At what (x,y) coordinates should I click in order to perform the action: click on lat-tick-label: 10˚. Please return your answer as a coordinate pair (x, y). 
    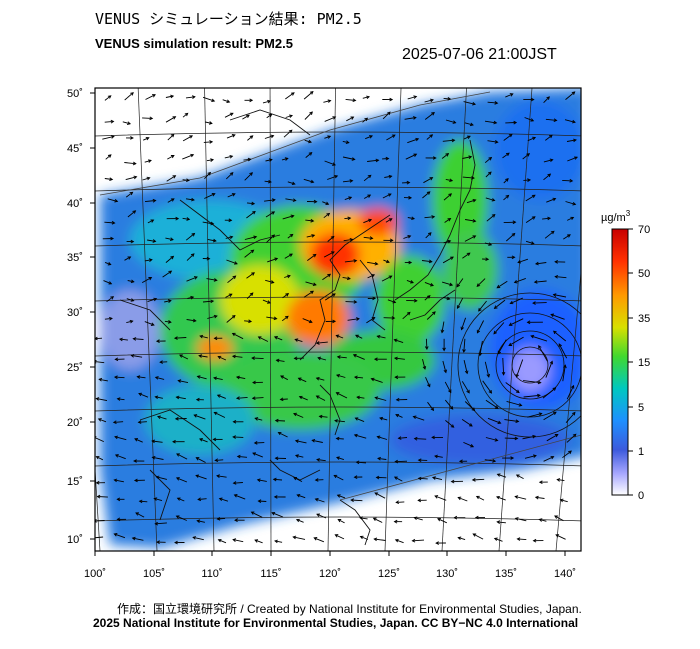
    Looking at the image, I should click on (75, 540).